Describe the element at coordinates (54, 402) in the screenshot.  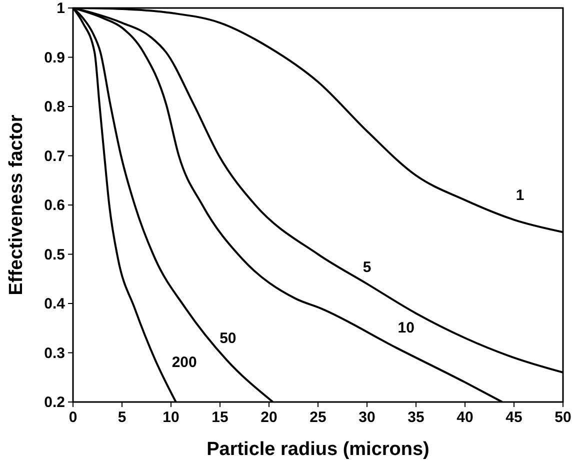
I see `y-tick-label: 0.2` at that location.